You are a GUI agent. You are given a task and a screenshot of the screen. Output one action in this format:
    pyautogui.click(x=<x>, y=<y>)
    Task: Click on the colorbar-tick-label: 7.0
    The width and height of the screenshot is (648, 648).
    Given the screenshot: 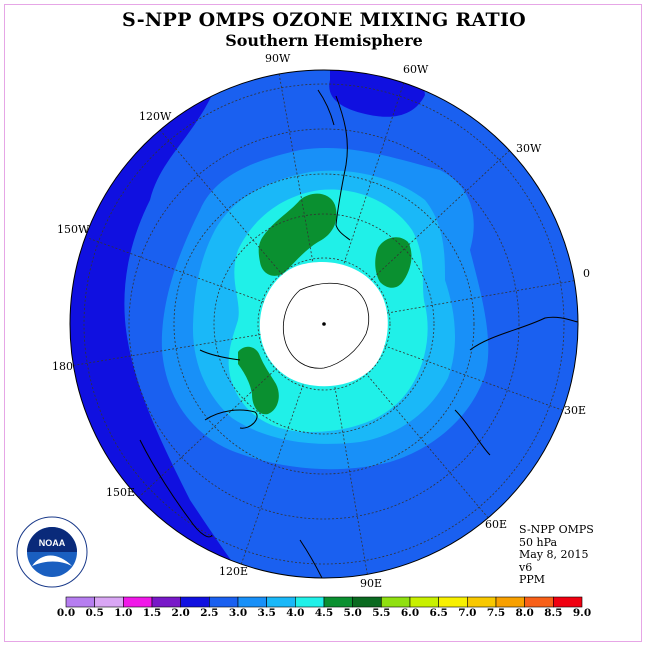 What is the action you would take?
    pyautogui.click(x=467, y=613)
    